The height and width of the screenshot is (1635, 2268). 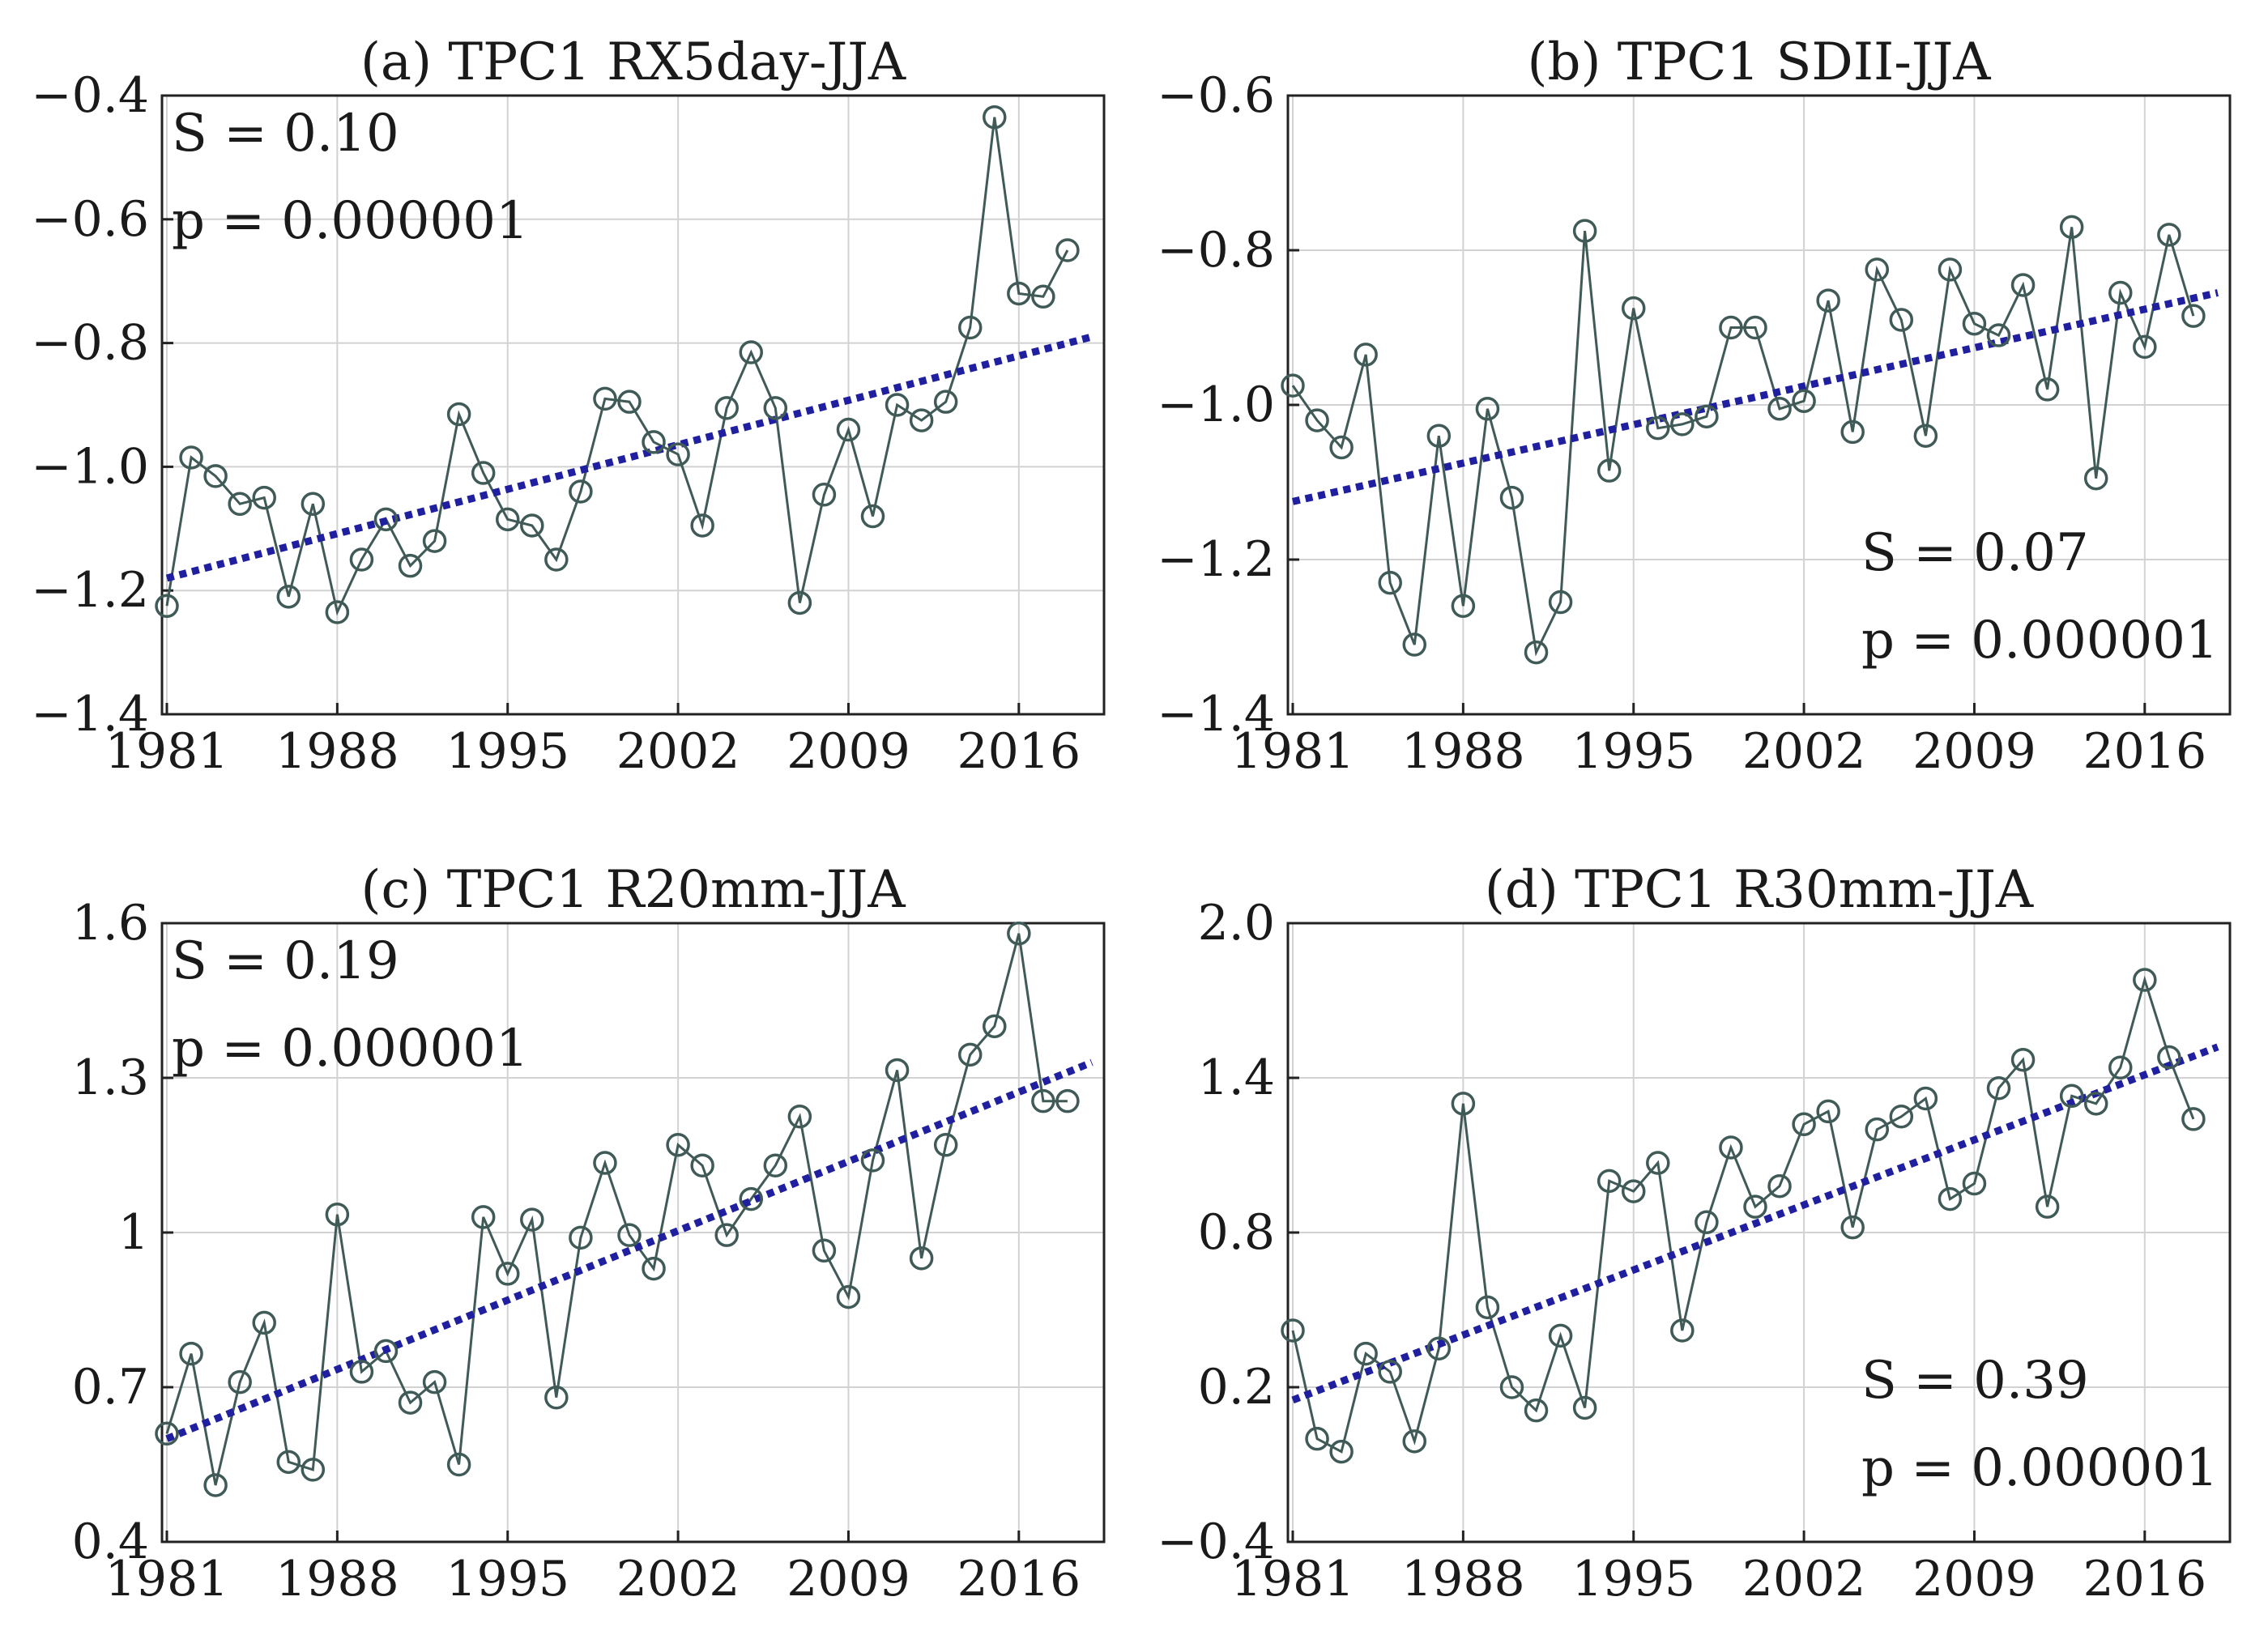 I want to click on slope-annotation: S = 0.07, so click(x=1975, y=553).